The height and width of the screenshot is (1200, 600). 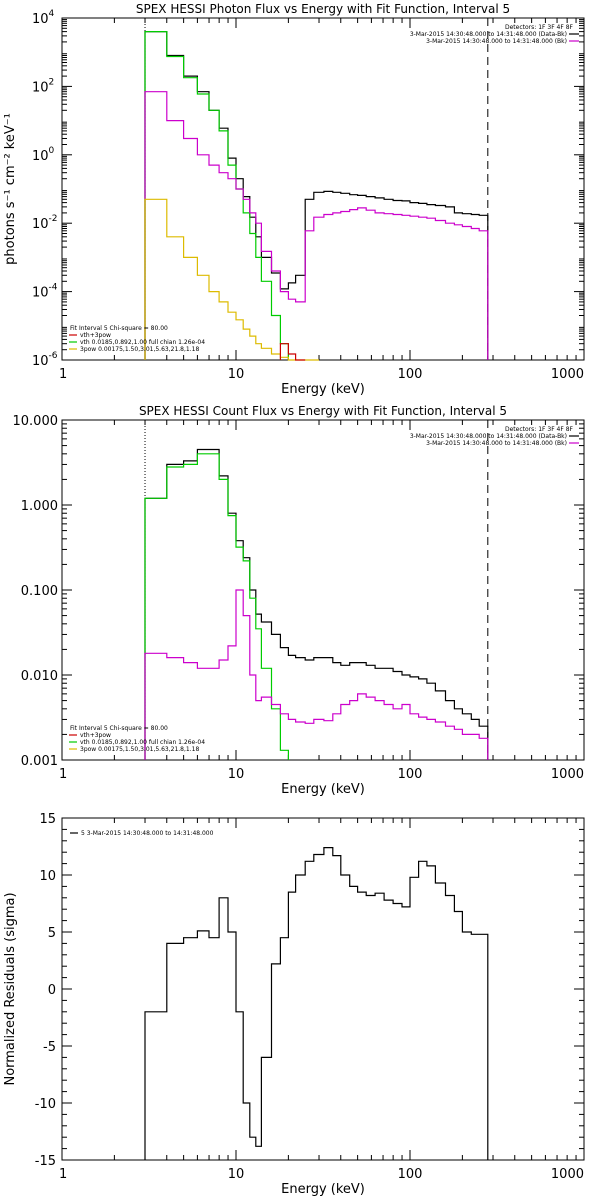 I want to click on y-tick-label: 1.000, so click(x=39, y=506).